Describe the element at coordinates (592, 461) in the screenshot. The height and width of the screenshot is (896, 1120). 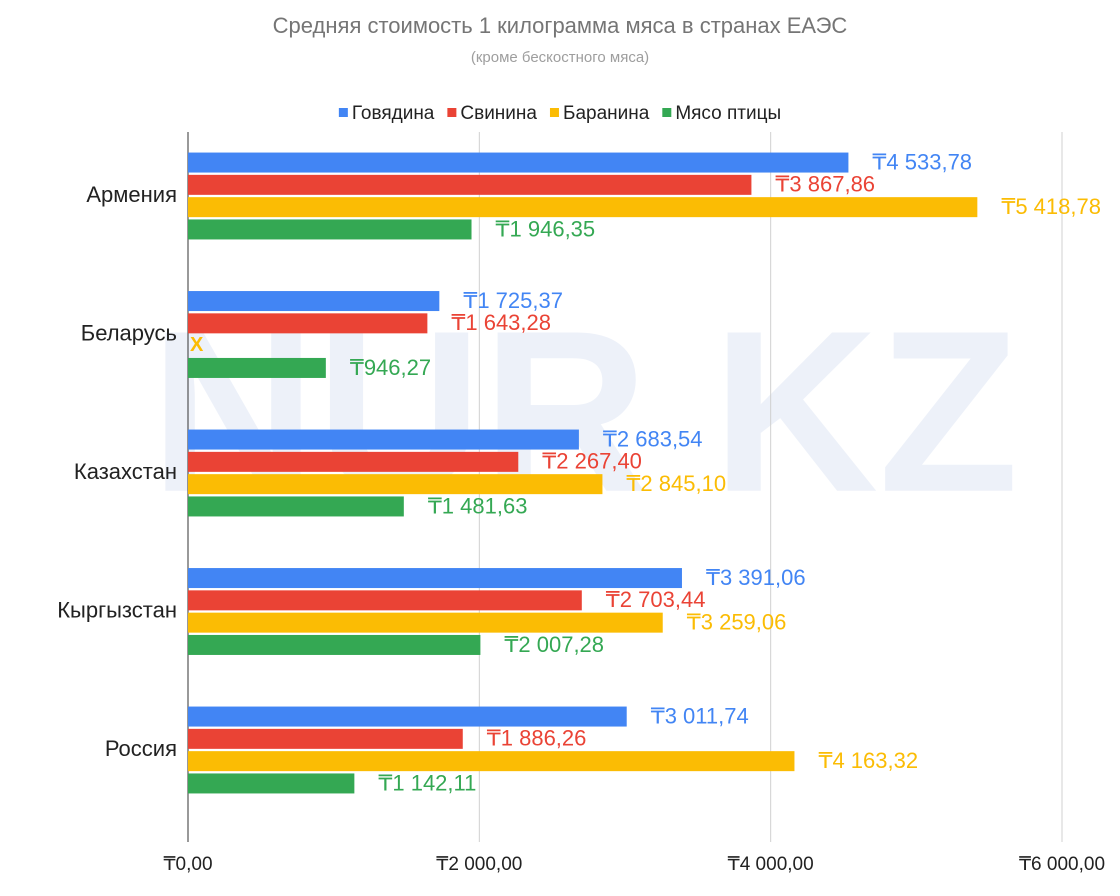
I see `data-label: ₸2 267,40` at that location.